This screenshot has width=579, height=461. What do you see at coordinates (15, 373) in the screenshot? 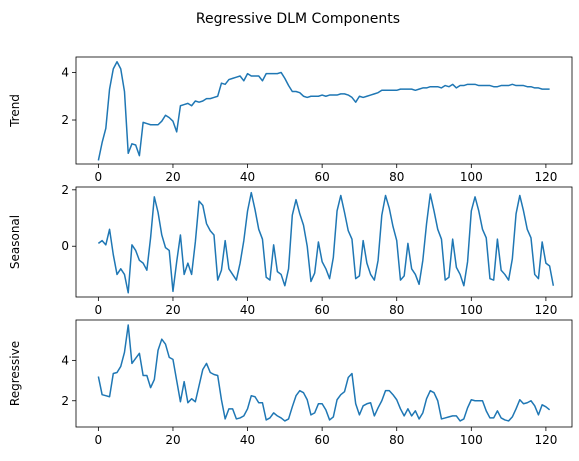
I see `y-axis-label: Regressive` at bounding box center [15, 373].